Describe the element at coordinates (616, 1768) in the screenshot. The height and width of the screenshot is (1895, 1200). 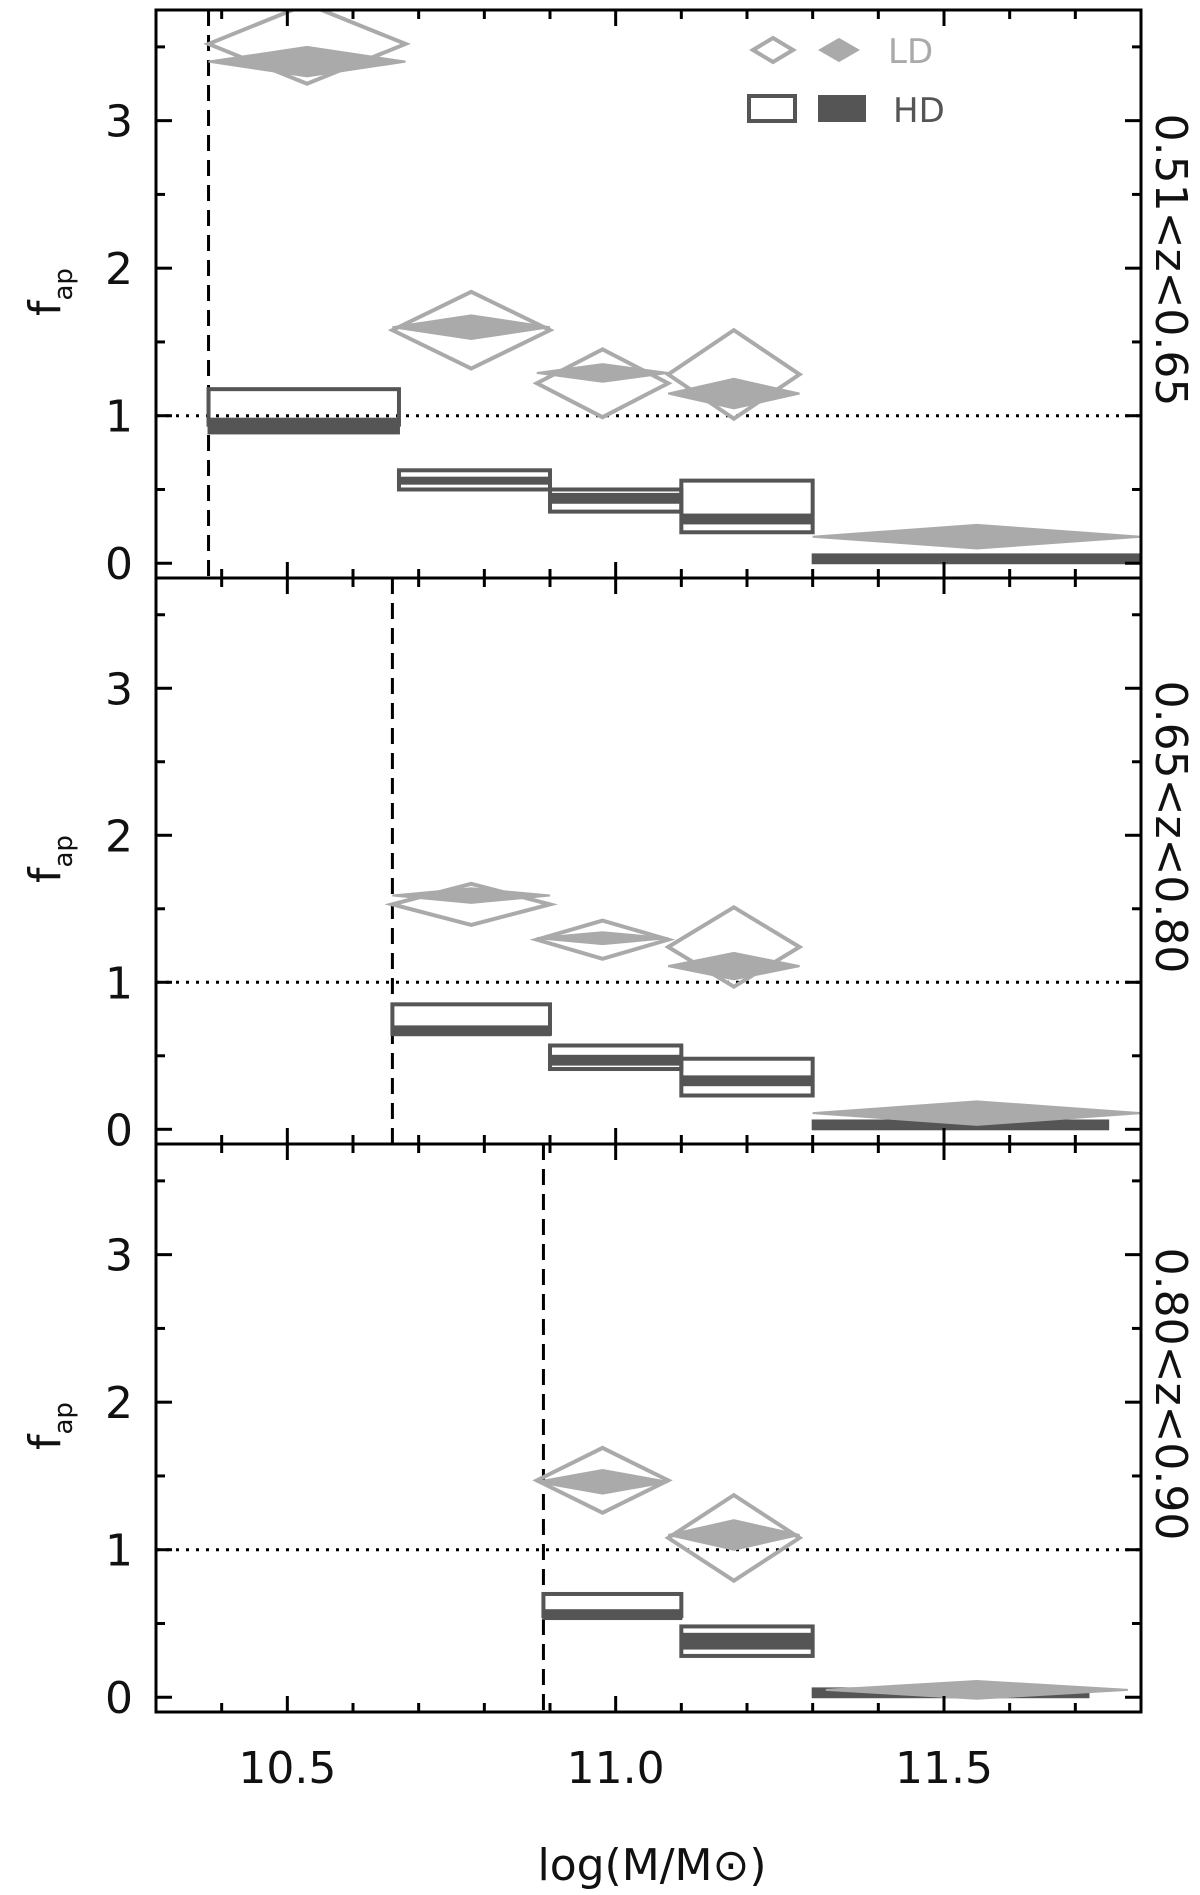
I see `x-tick-label: 11.0` at that location.